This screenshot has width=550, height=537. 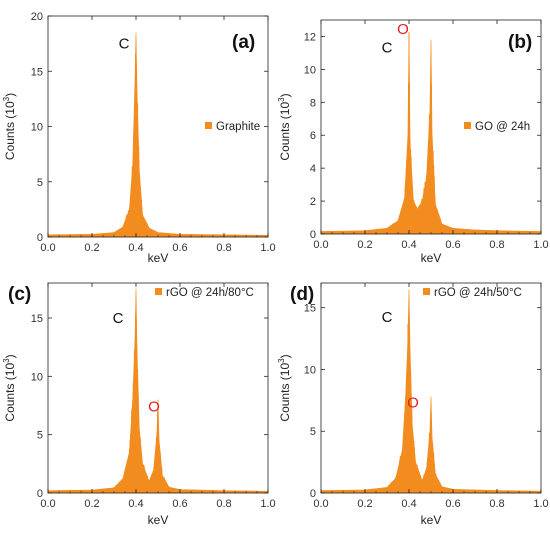 What do you see at coordinates (19, 294) in the screenshot?
I see `panel-label: (c)` at bounding box center [19, 294].